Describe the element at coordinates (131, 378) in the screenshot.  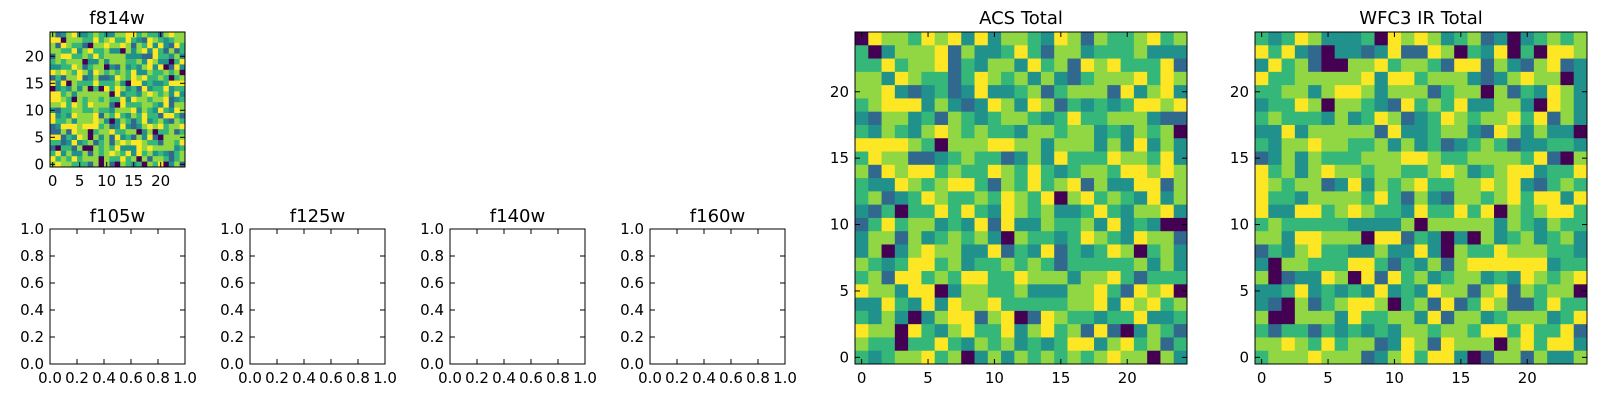
I see `x-tick-label: 0.6` at that location.